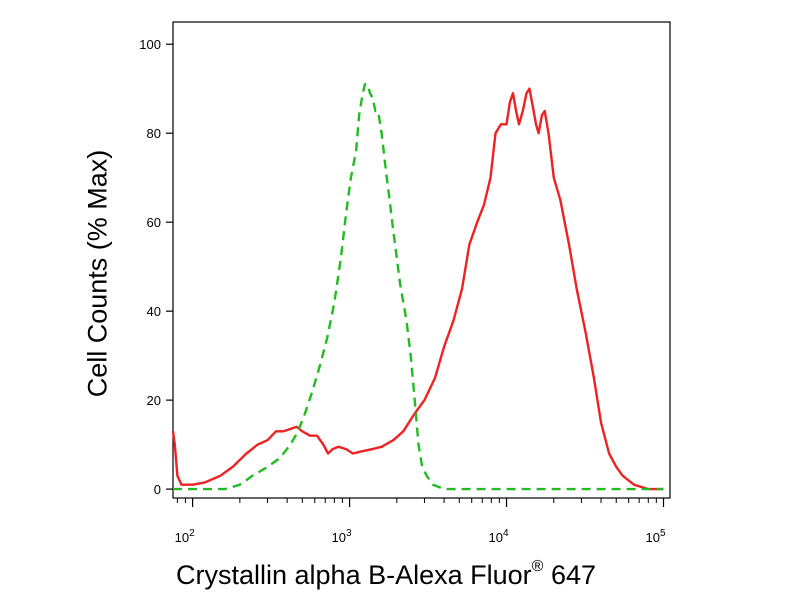  I want to click on y-tick-label: 100, so click(150, 44).